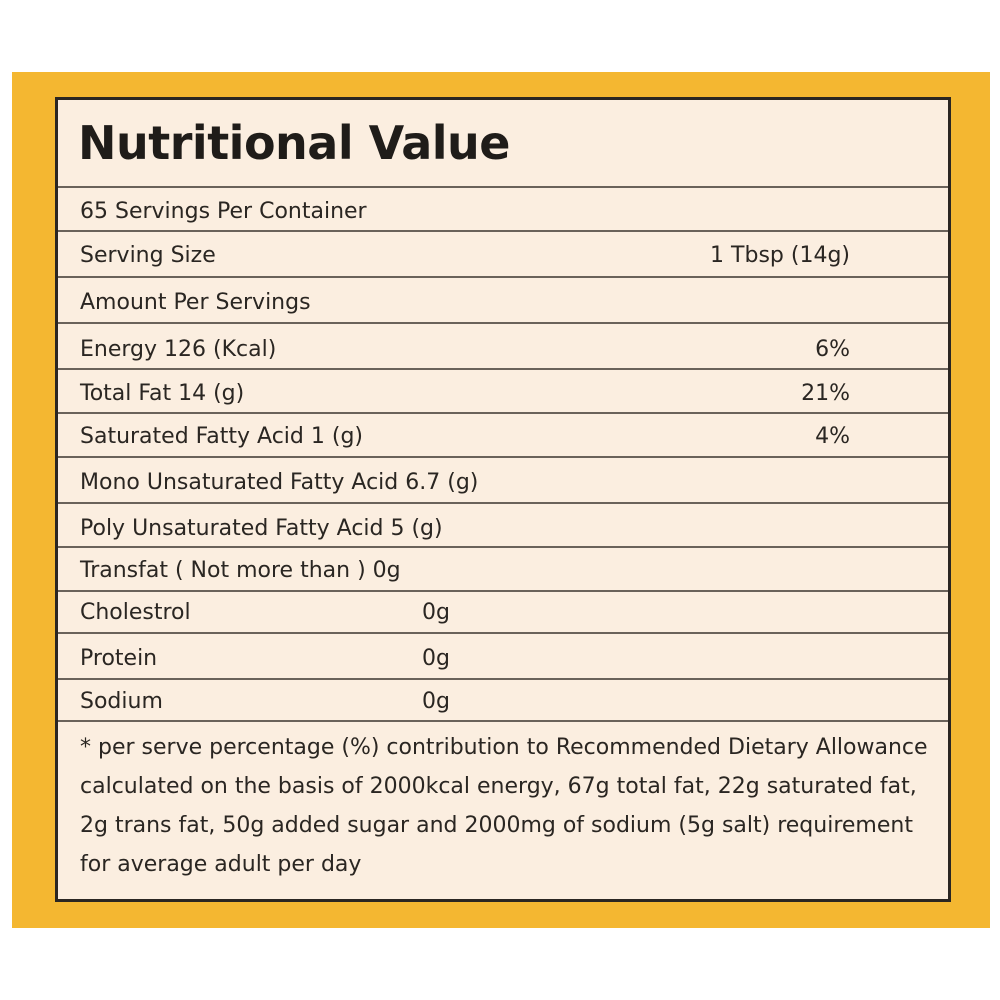 The width and height of the screenshot is (1000, 1000). What do you see at coordinates (503, 390) in the screenshot?
I see `row-total-fat: Total Fat 14 (g) 21%` at bounding box center [503, 390].